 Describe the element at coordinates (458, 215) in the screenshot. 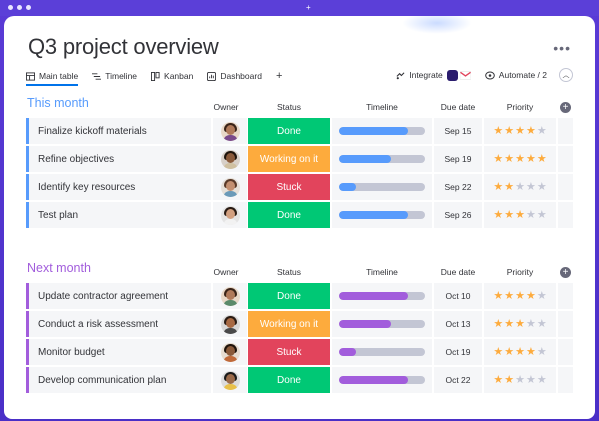

I see `due-date-cell: Sep 26` at that location.